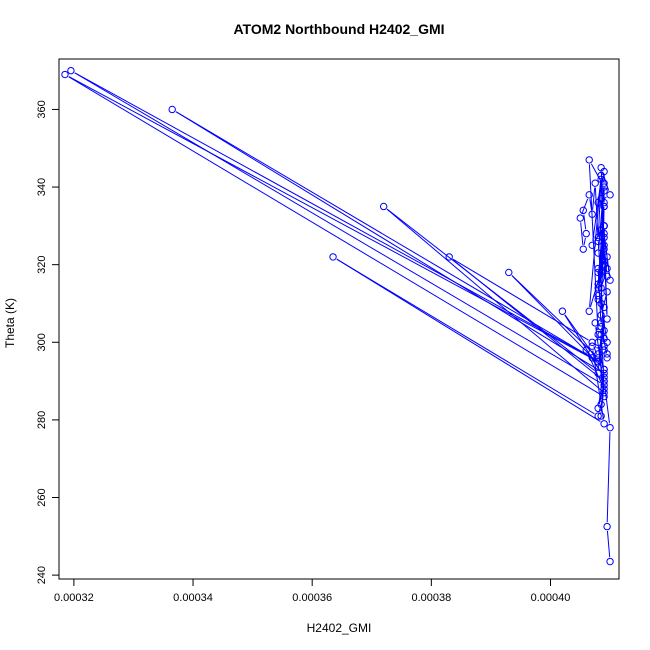 This screenshot has height=650, width=650. Describe the element at coordinates (10, 323) in the screenshot. I see `y-axis-label: Theta (K)` at that location.